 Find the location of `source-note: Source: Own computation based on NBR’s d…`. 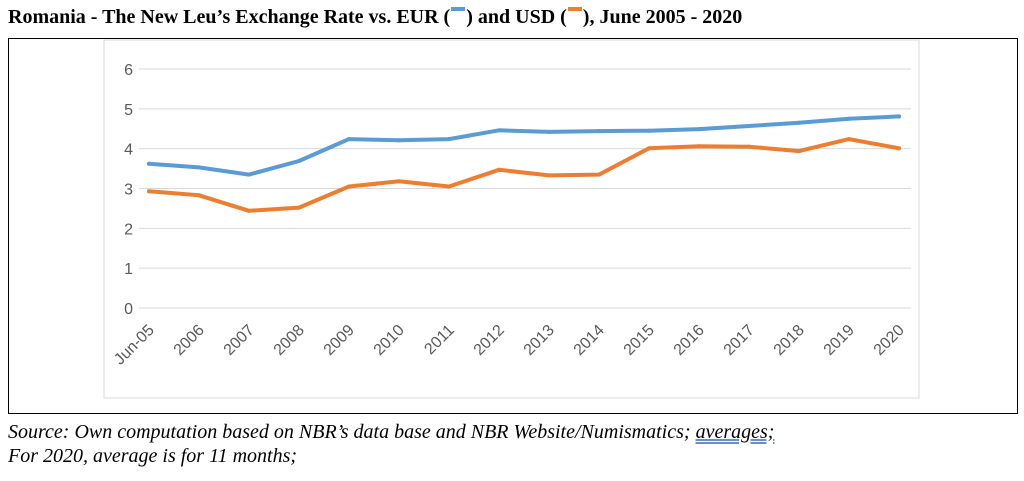

source-note: Source: Own computation based on NBR’s d… is located at coordinates (513, 444).